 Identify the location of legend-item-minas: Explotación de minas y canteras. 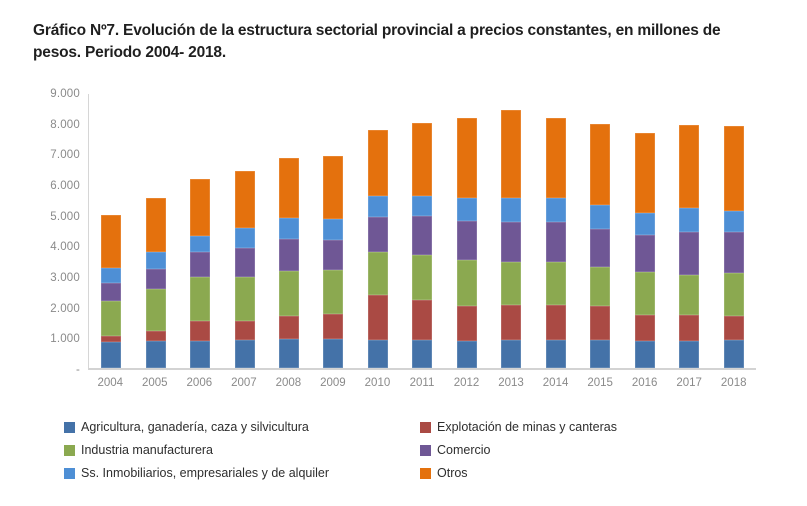
(518, 427).